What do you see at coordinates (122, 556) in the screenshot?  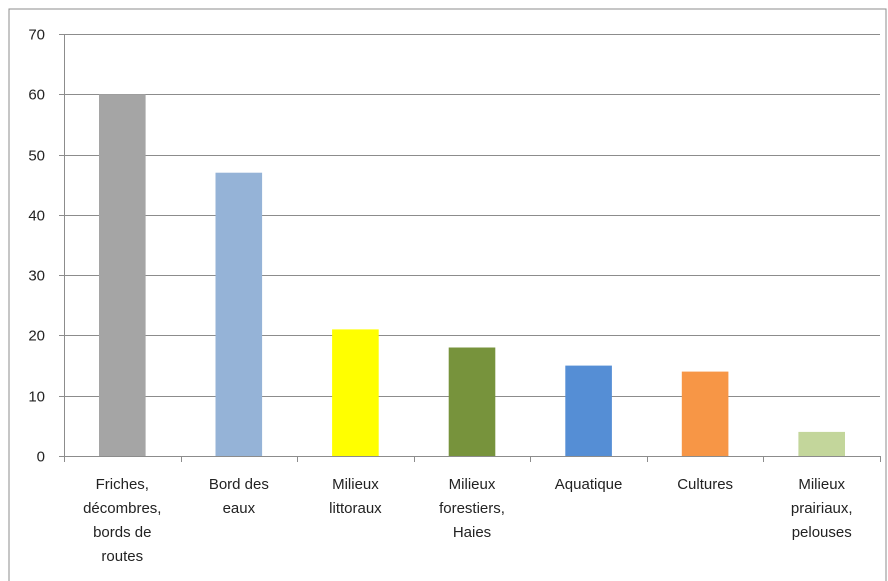 I see `x-category-label-line: routes` at bounding box center [122, 556].